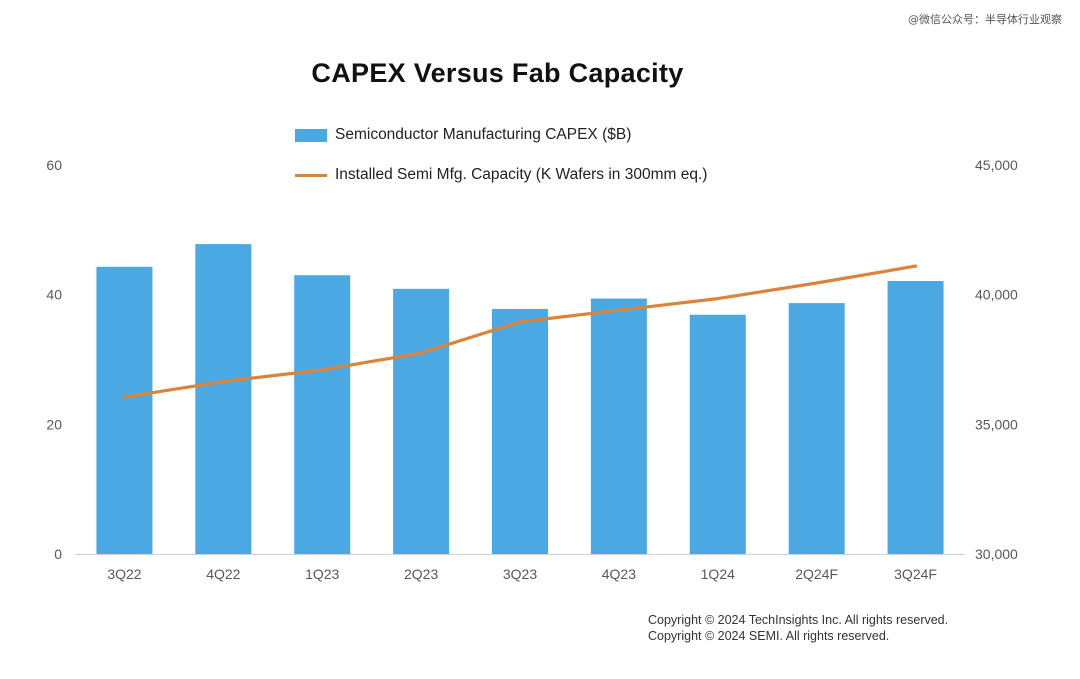  Describe the element at coordinates (619, 574) in the screenshot. I see `x-tick-label: 4Q23` at that location.